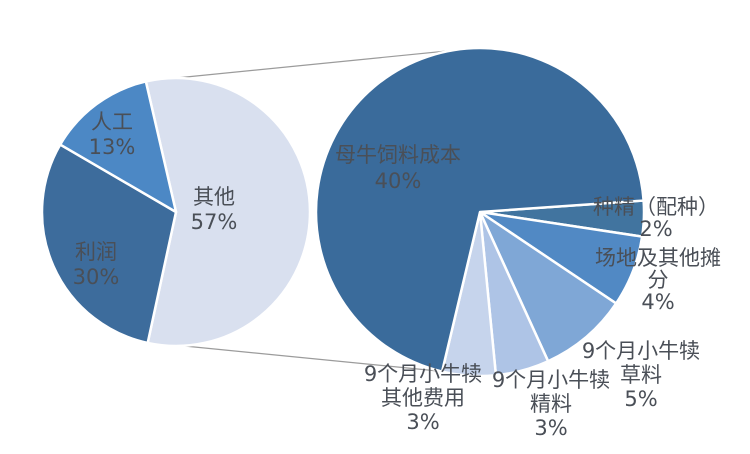 The height and width of the screenshot is (454, 750). Describe the element at coordinates (548, 286) in the screenshot. I see `secondary-slice-calf-forage` at that location.